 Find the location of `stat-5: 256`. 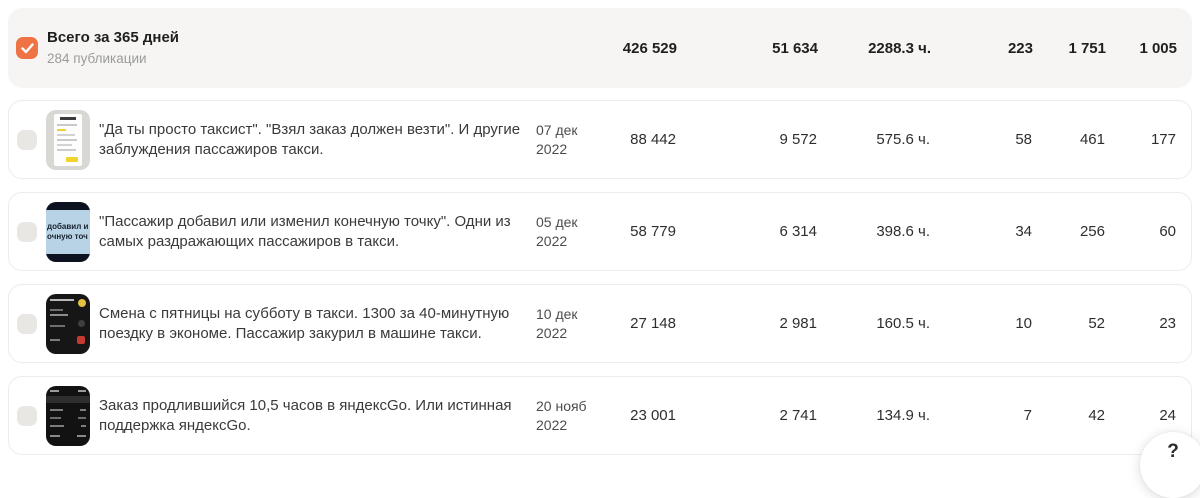

stat-5: 256 is located at coordinates (1092, 231).